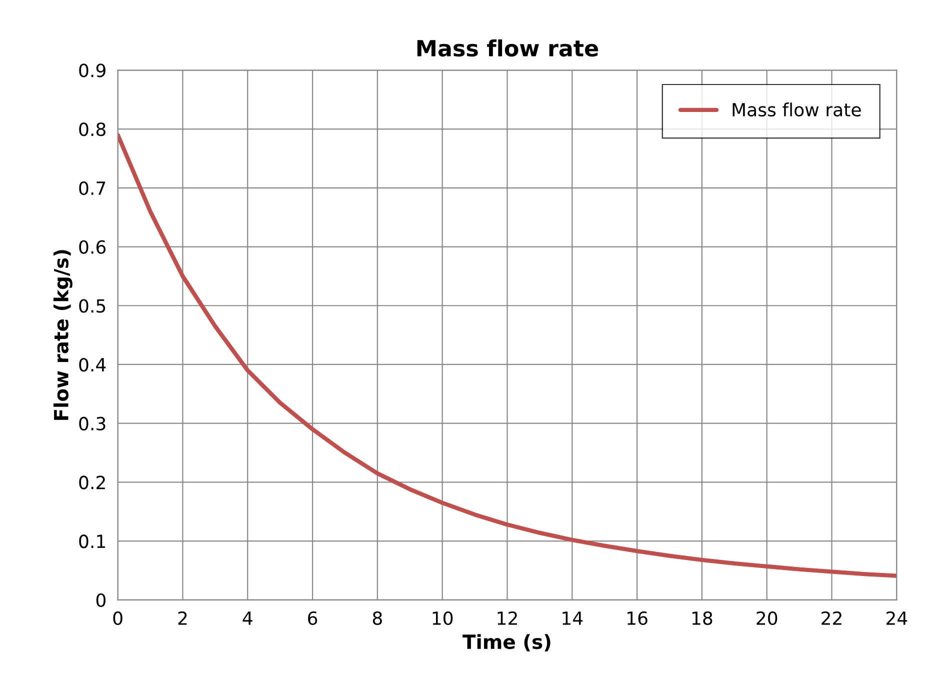 The width and height of the screenshot is (935, 688). What do you see at coordinates (638, 618) in the screenshot?
I see `x-tick-label: 16` at bounding box center [638, 618].